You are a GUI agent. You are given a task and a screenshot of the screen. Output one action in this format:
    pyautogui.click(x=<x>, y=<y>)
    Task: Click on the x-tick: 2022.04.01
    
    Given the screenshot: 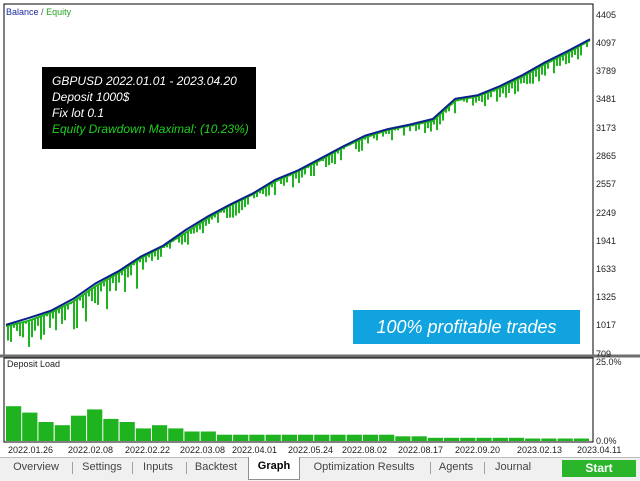 What is the action you would take?
    pyautogui.click(x=255, y=450)
    